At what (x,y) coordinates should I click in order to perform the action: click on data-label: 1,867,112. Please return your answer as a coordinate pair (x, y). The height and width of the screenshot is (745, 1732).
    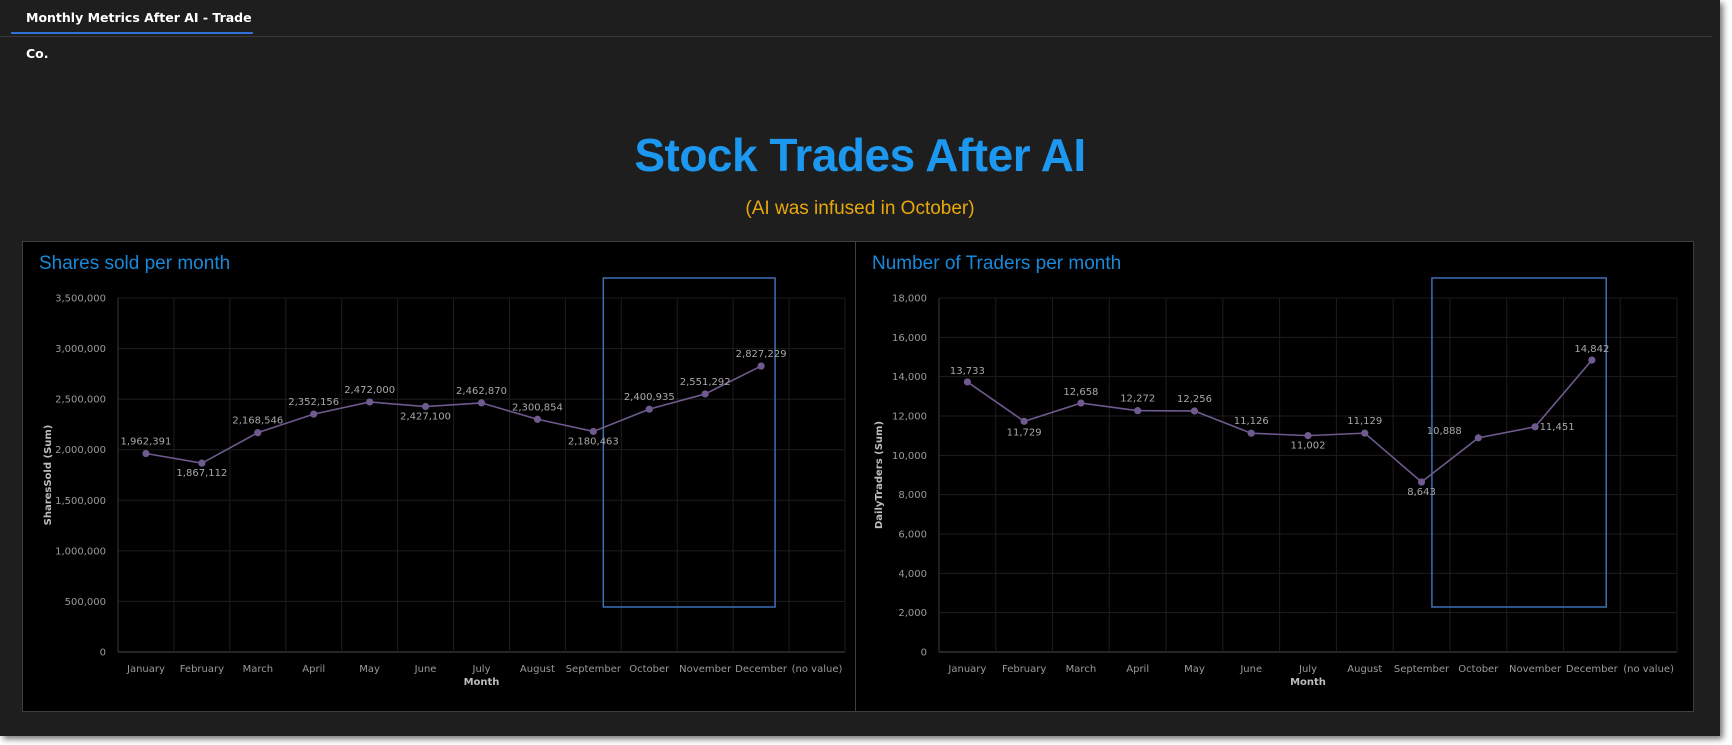
    Looking at the image, I should click on (201, 473).